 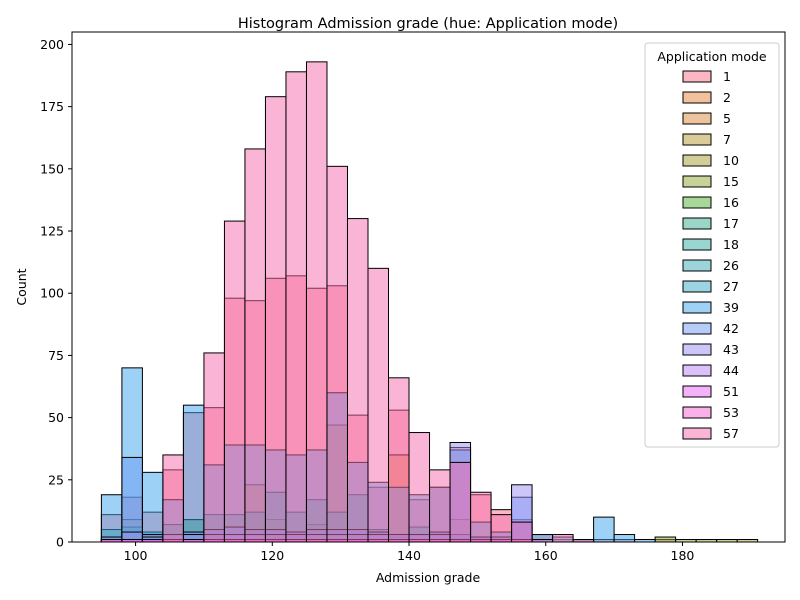 I want to click on legend-label-5: 5, so click(x=727, y=118).